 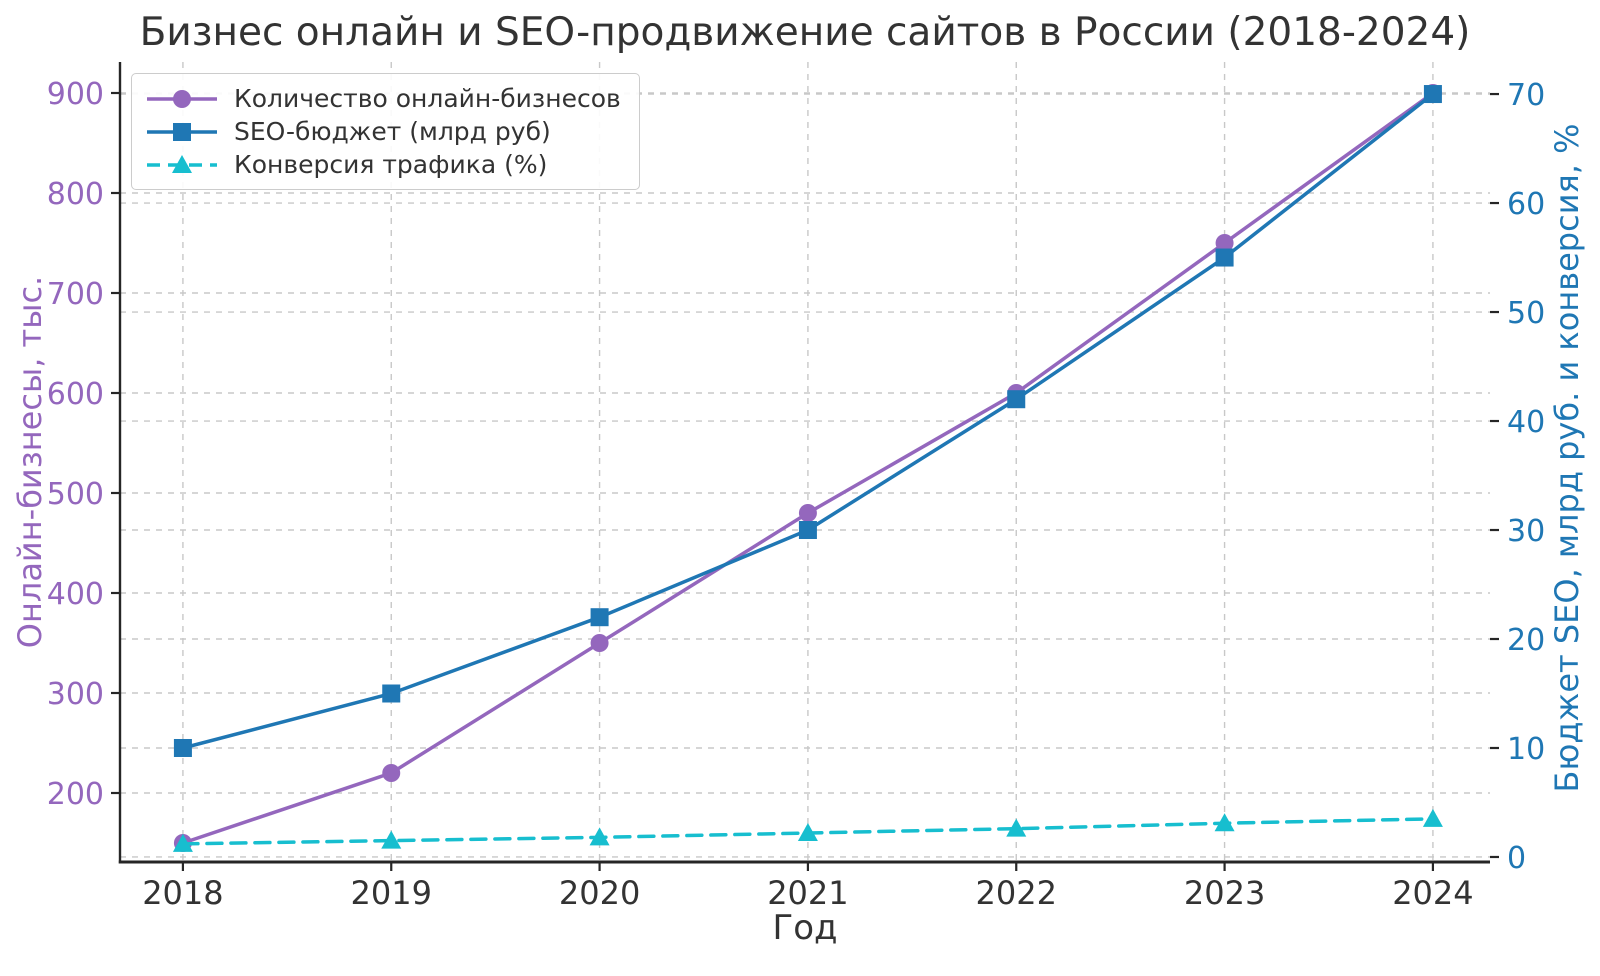 I want to click on legend-marker-square, so click(x=182, y=131).